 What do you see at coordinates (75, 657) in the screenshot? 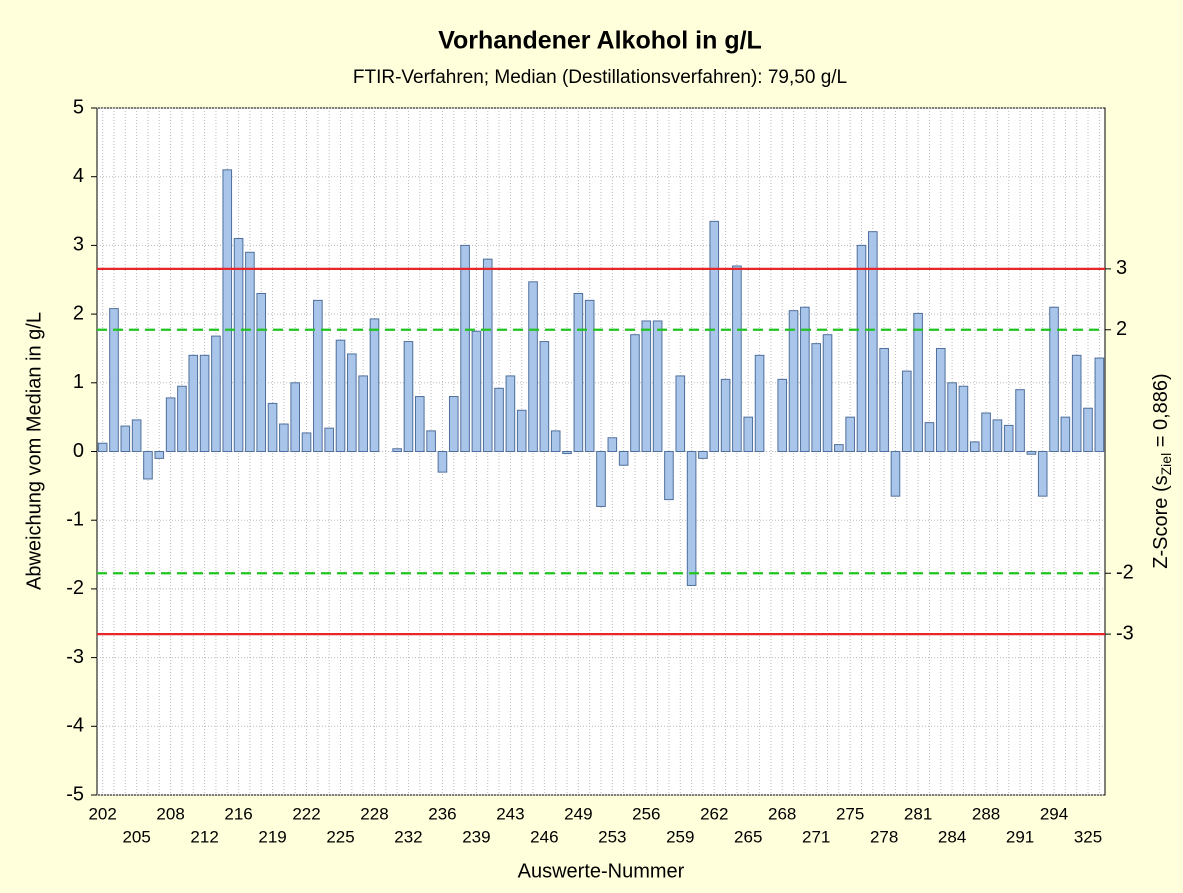
I see `y-tick-label: -3` at bounding box center [75, 657].